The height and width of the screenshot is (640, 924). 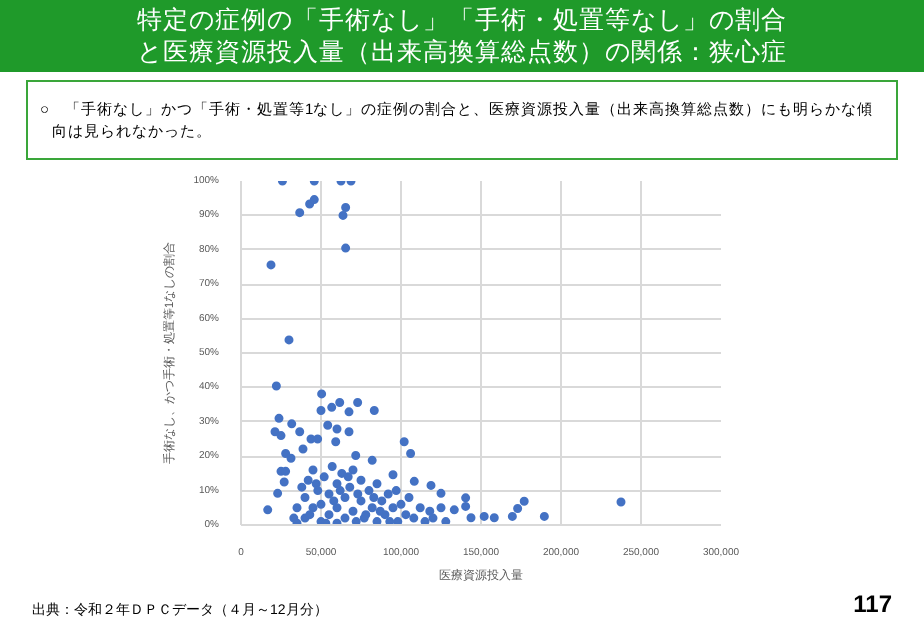 I want to click on text: 117, so click(x=872, y=605).